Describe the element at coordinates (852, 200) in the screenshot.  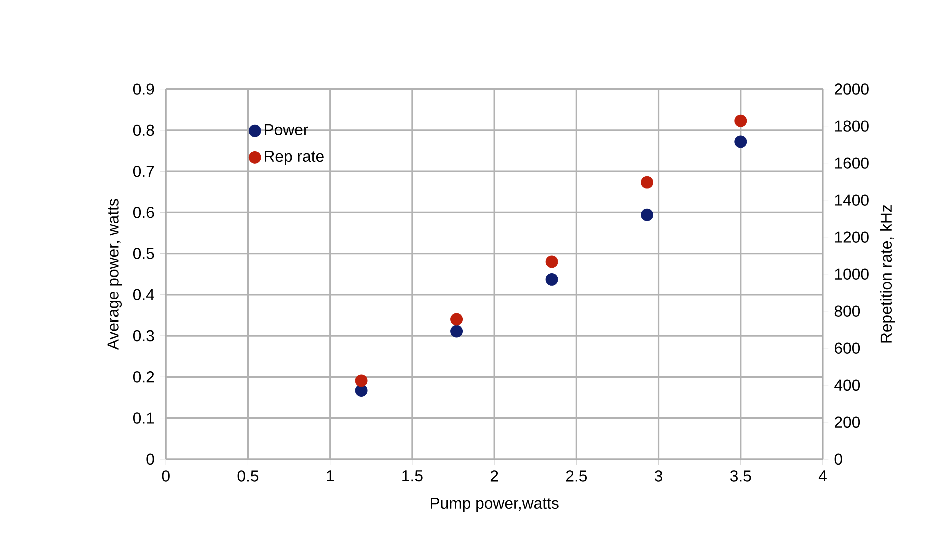
I see `y2-tick-label: 1400` at that location.